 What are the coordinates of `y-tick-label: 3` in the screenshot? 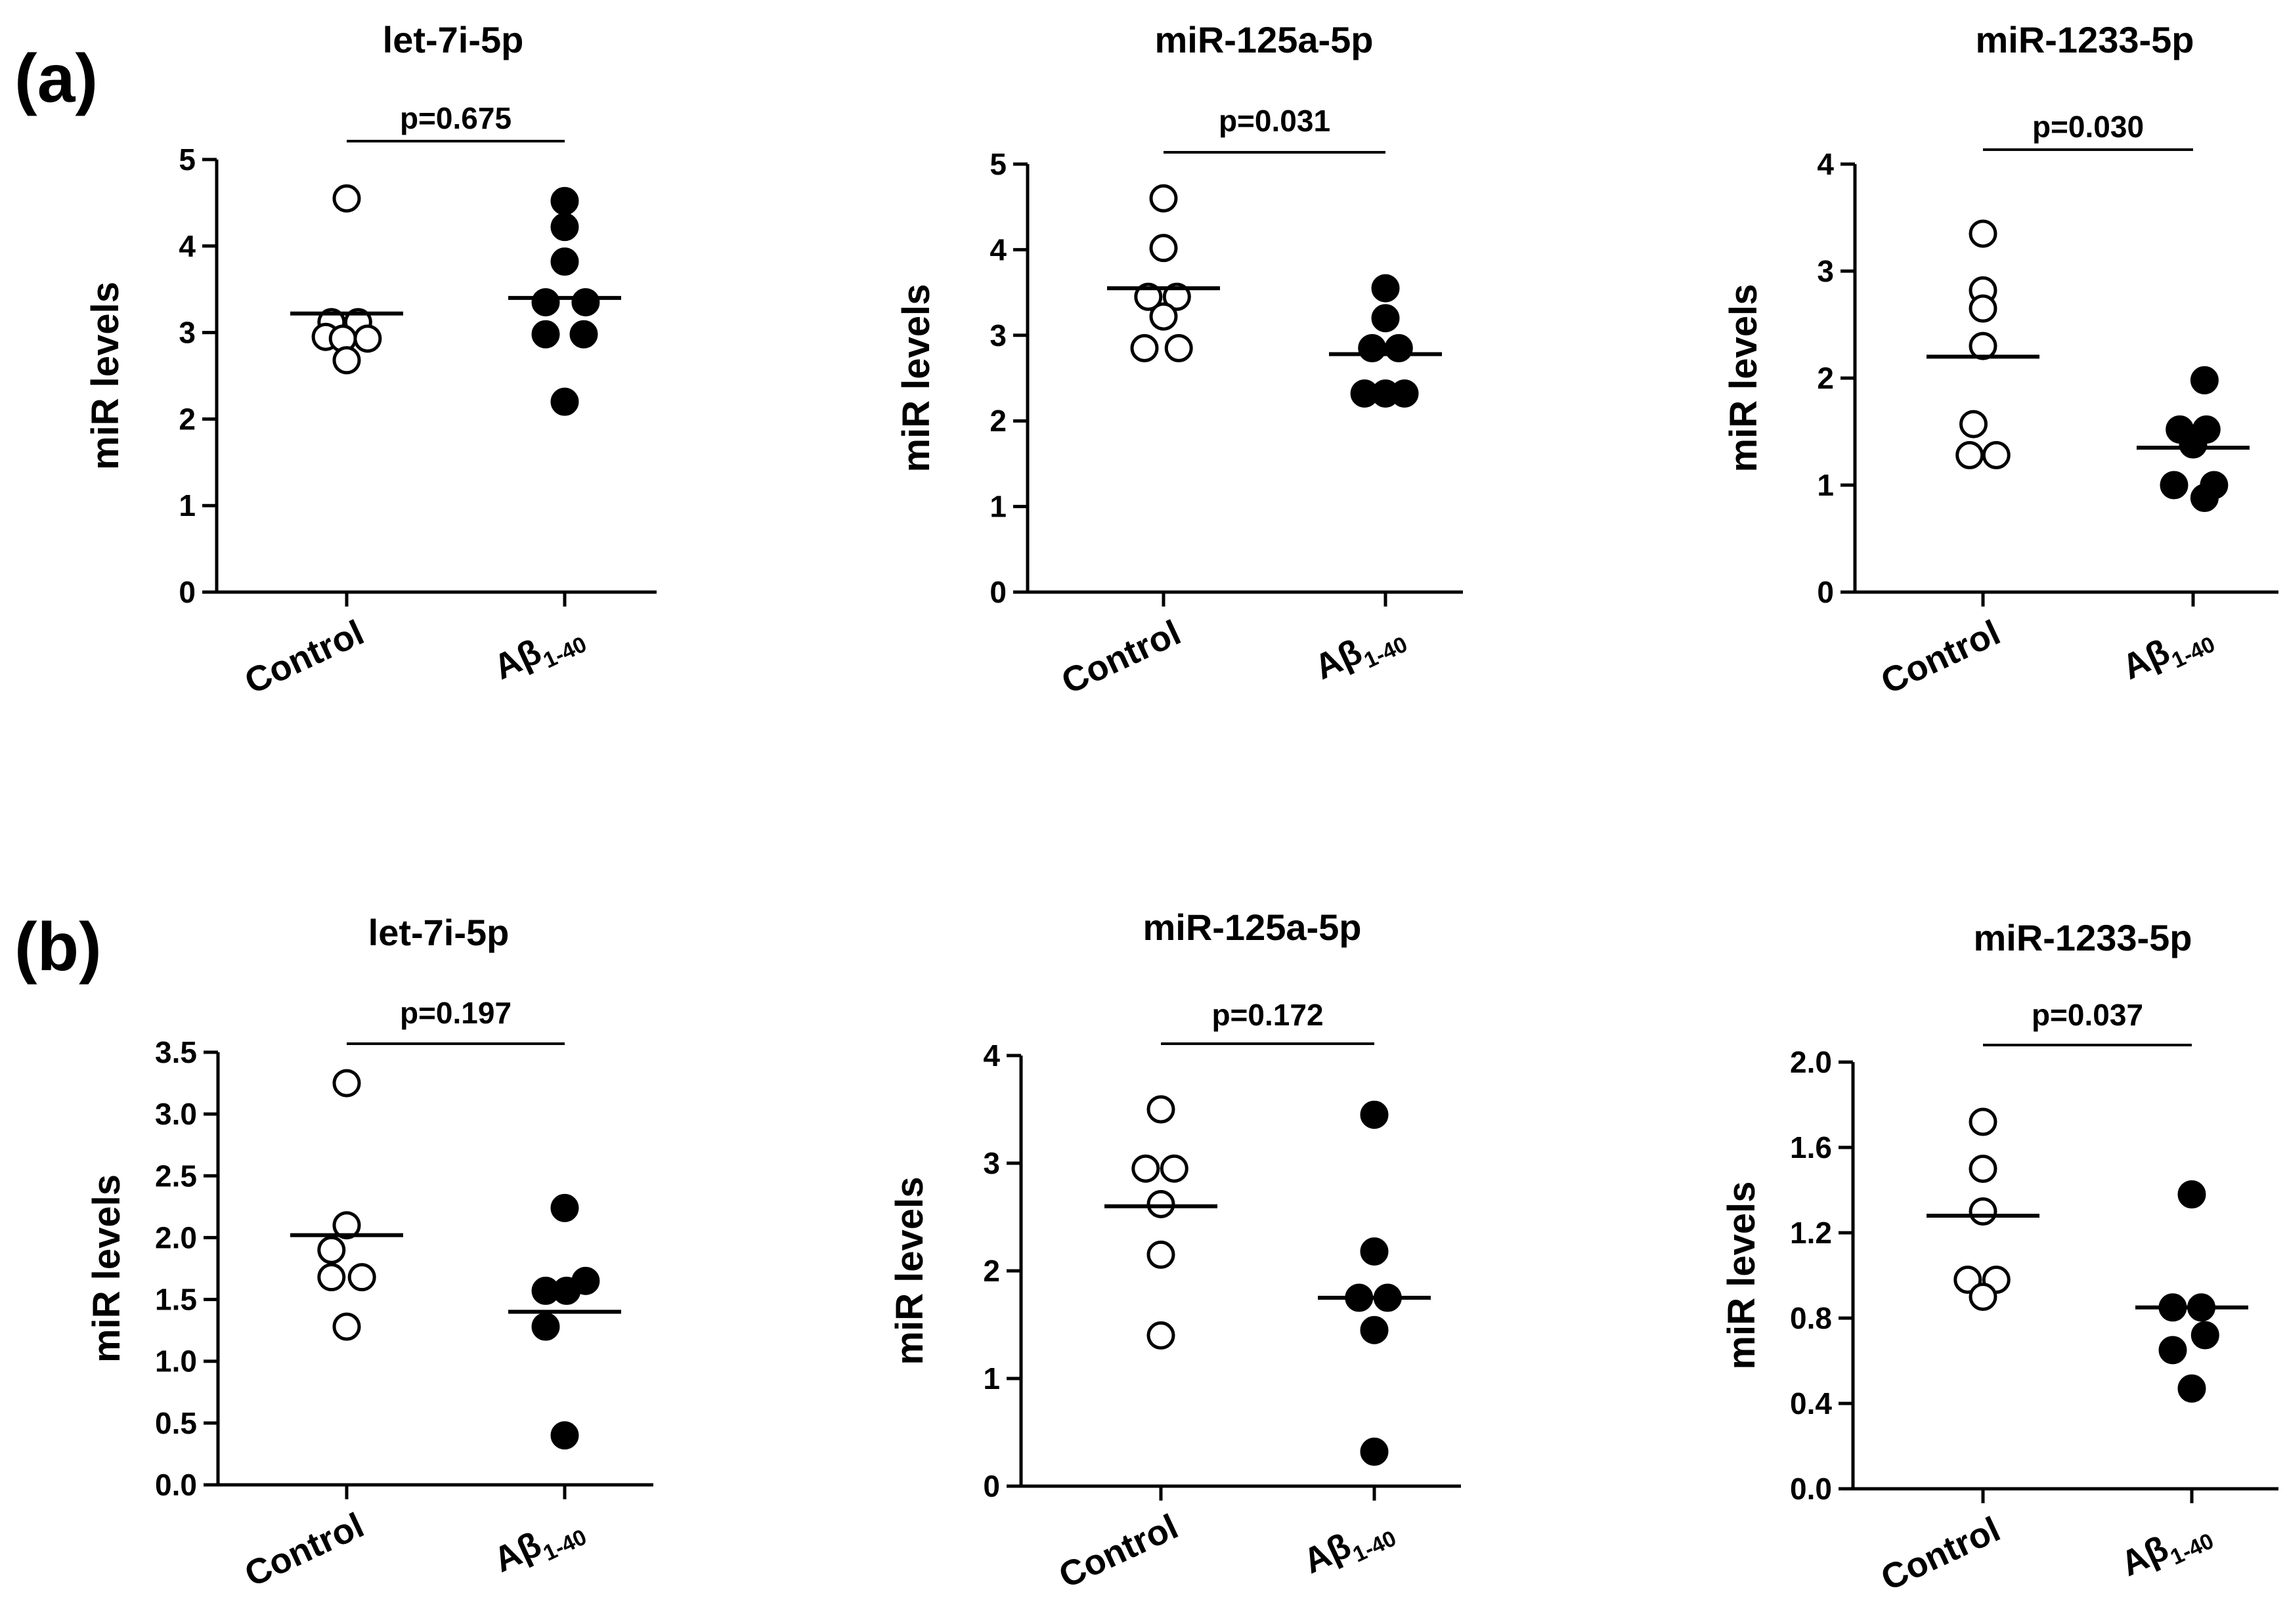 It's located at (187, 333).